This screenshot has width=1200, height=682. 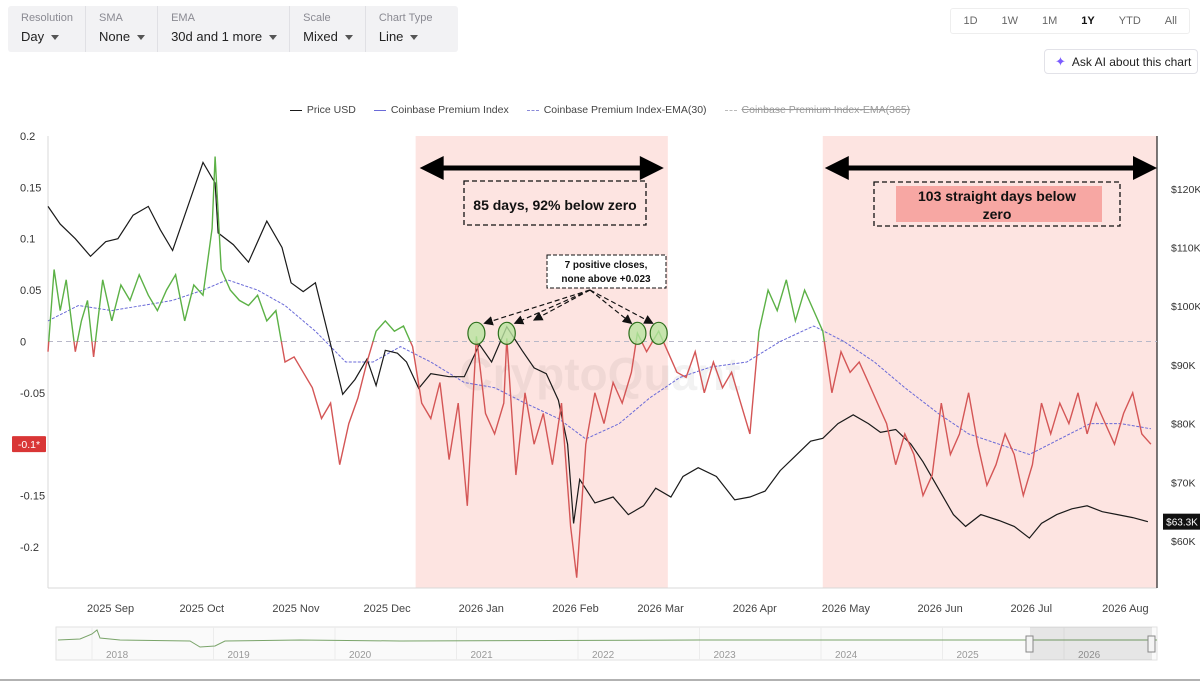 What do you see at coordinates (47, 18) in the screenshot?
I see `resolution-label: Resolution` at bounding box center [47, 18].